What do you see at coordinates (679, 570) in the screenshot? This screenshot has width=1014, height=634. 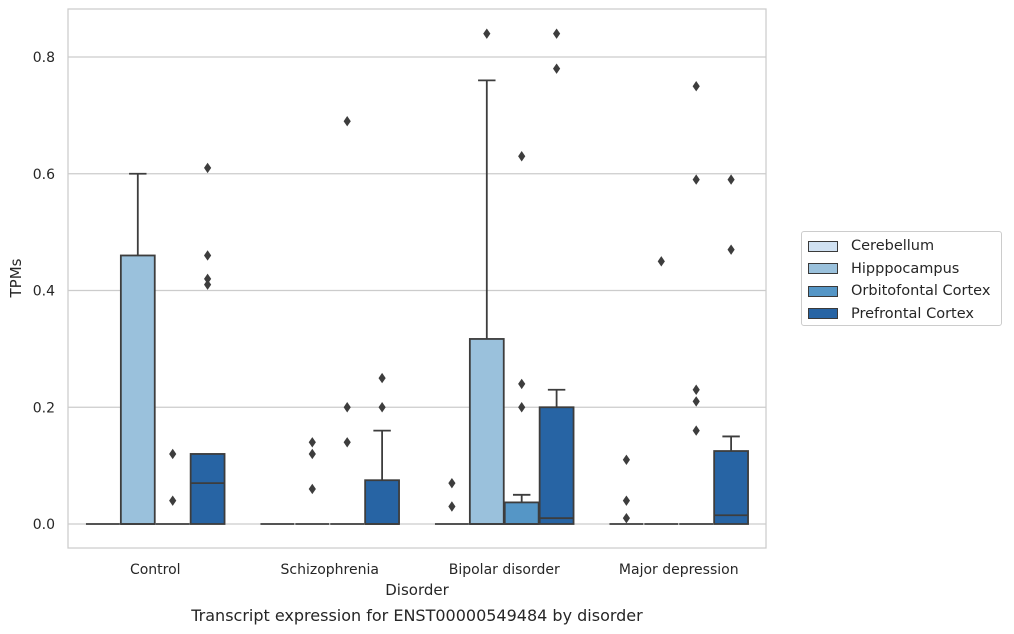 I see `x-tick-label: Major depression` at bounding box center [679, 570].